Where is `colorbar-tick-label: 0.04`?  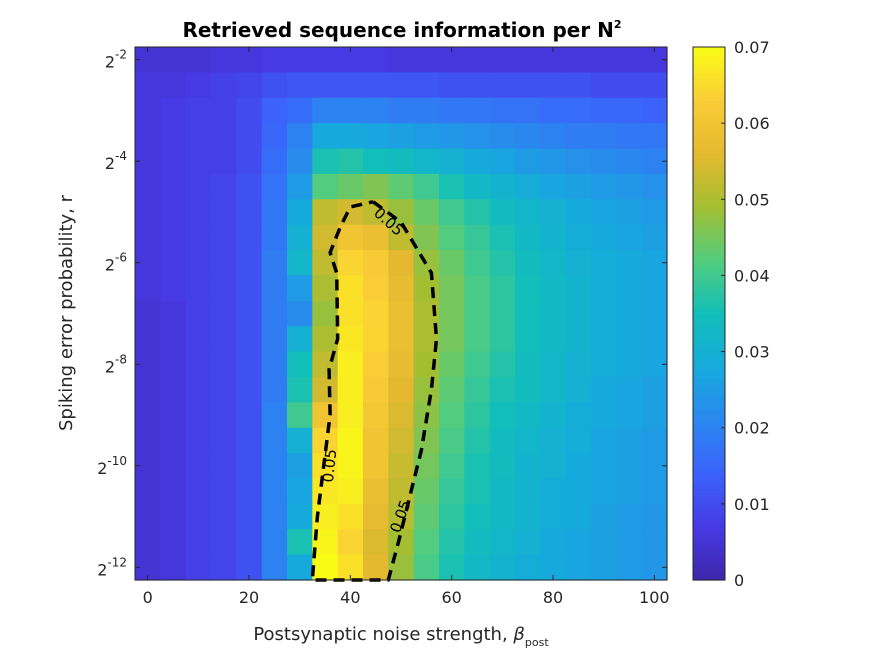
colorbar-tick-label: 0.04 is located at coordinates (752, 275).